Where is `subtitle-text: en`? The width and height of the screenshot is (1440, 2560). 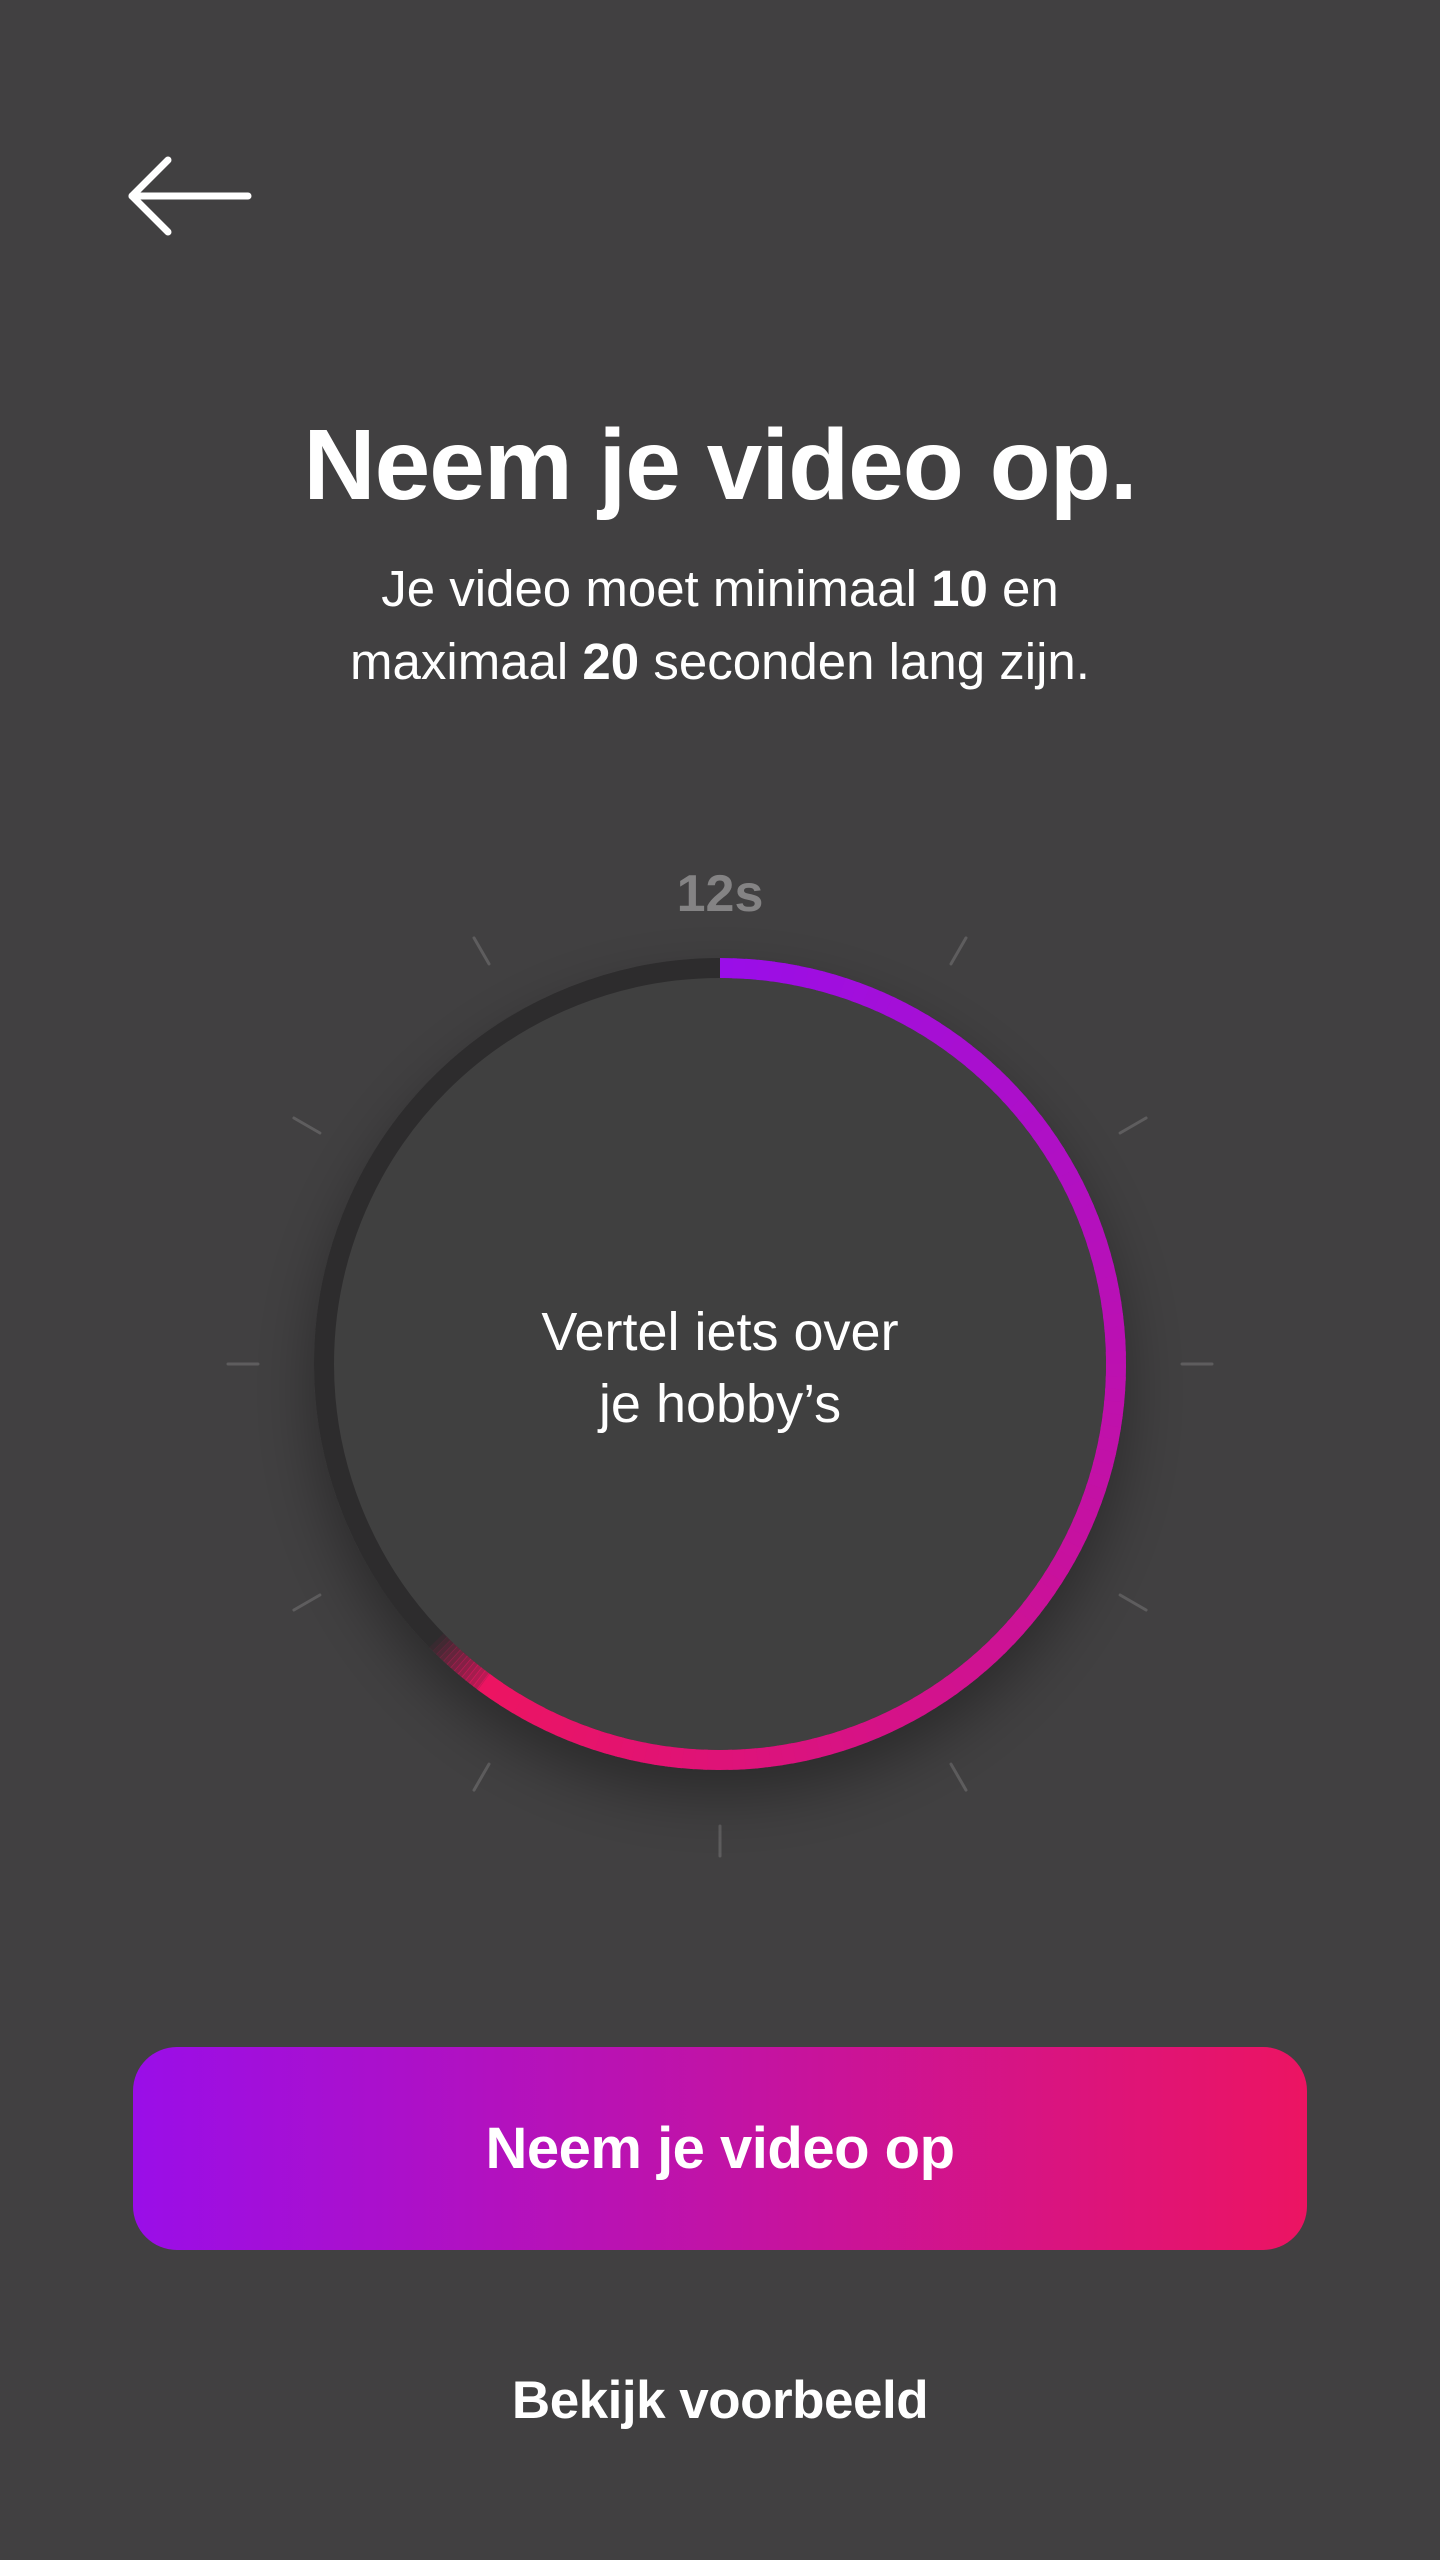
subtitle-text: en is located at coordinates (1023, 588).